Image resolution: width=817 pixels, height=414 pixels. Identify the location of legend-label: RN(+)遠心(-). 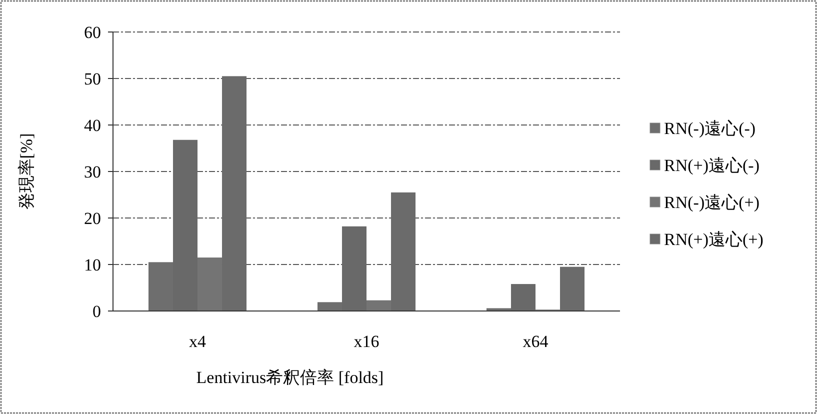
(712, 165).